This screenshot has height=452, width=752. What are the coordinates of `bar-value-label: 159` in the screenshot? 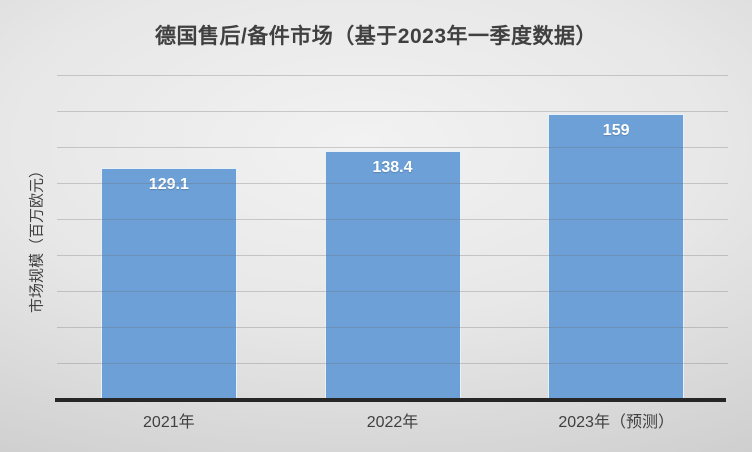 It's located at (616, 130).